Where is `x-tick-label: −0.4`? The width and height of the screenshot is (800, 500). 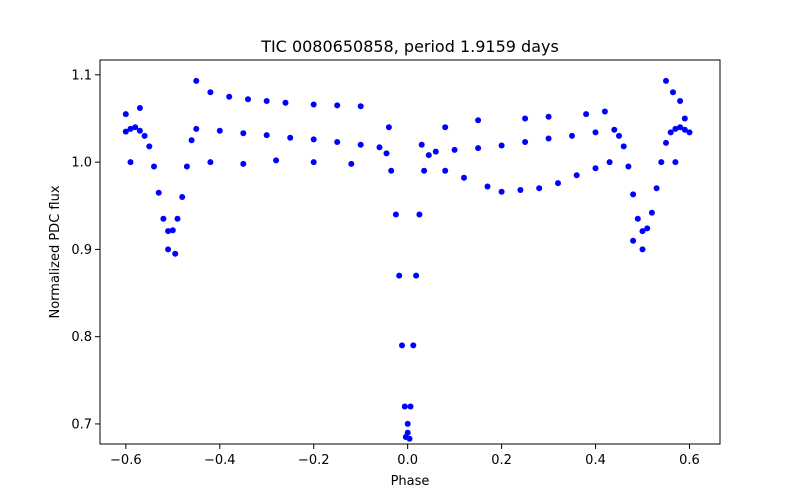
x-tick-label: −0.4 is located at coordinates (220, 460).